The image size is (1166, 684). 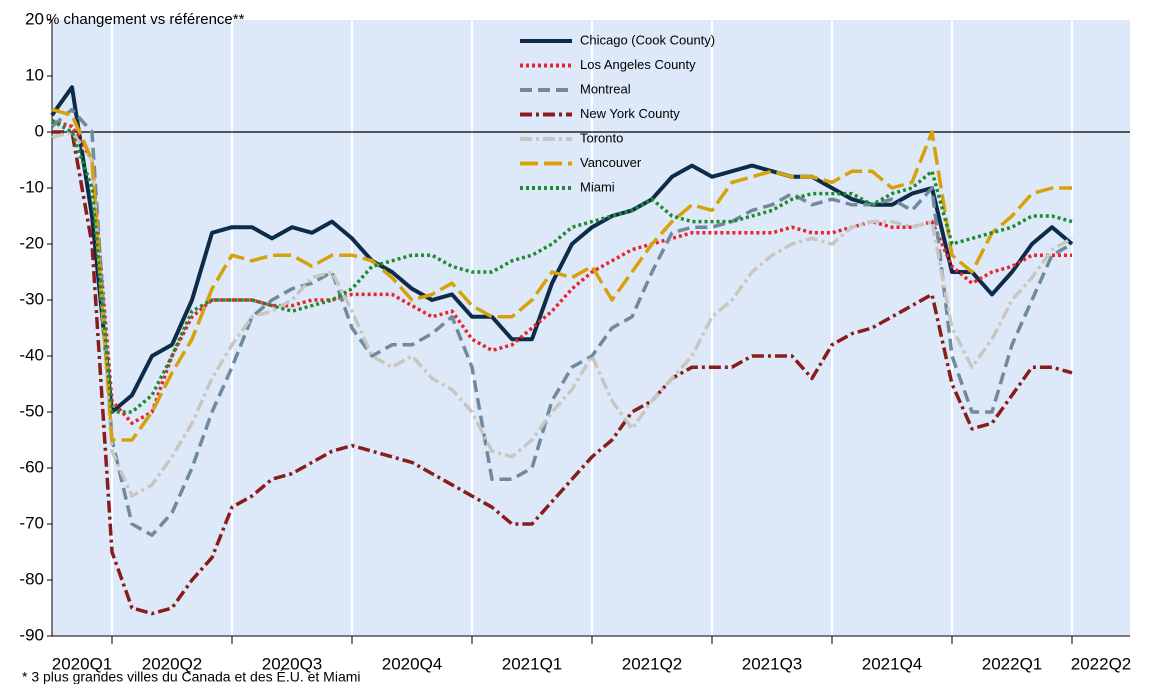 What do you see at coordinates (31, 298) in the screenshot?
I see `y-tick-label: -30` at bounding box center [31, 298].